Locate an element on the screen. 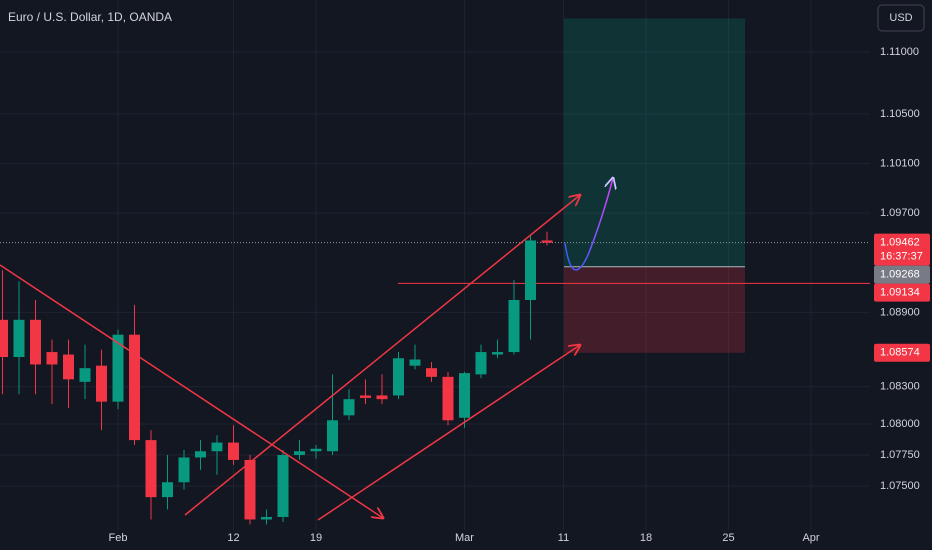 The image size is (932, 550). y-tick-label: 1.07500 is located at coordinates (900, 486).